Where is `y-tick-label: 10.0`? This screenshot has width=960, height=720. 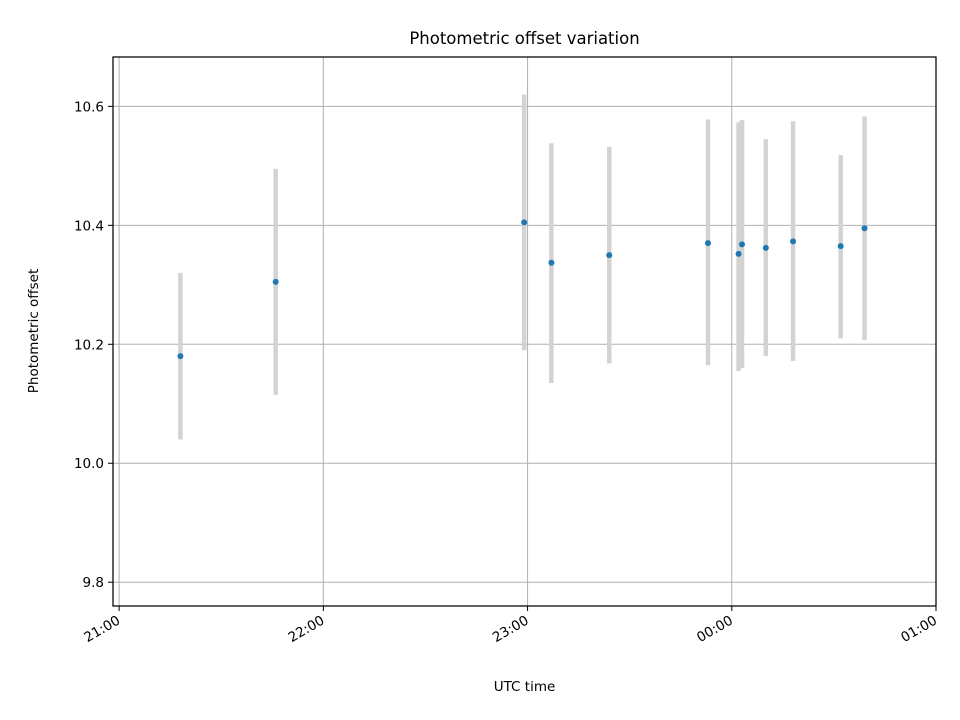
y-tick-label: 10.0 is located at coordinates (89, 464).